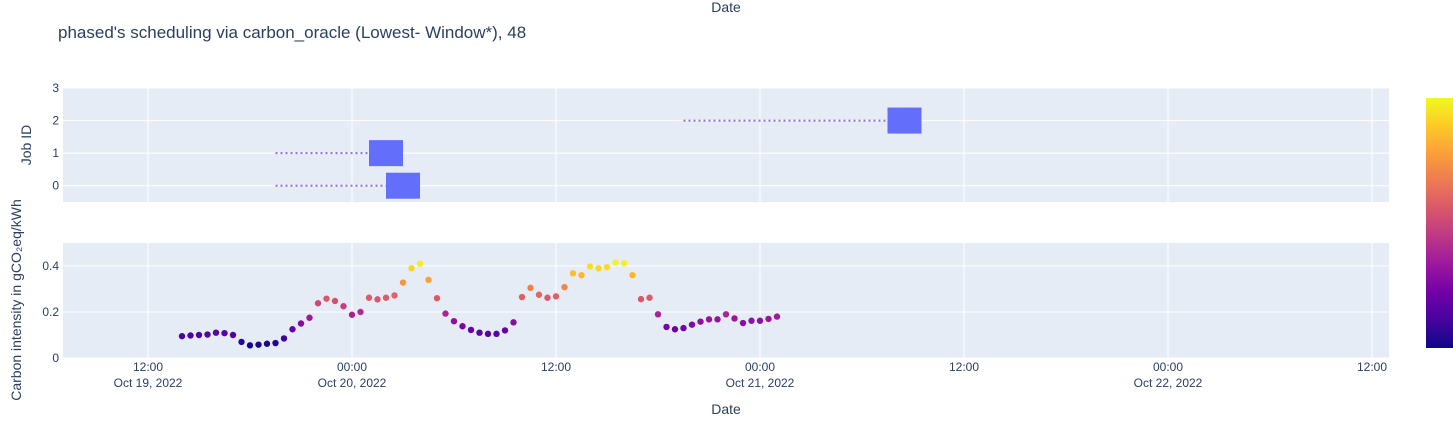 This screenshot has width=1453, height=425. Describe the element at coordinates (16, 300) in the screenshot. I see `scatter-y-axis-label: Carbon intensity in gCO₂eq/kWh` at that location.